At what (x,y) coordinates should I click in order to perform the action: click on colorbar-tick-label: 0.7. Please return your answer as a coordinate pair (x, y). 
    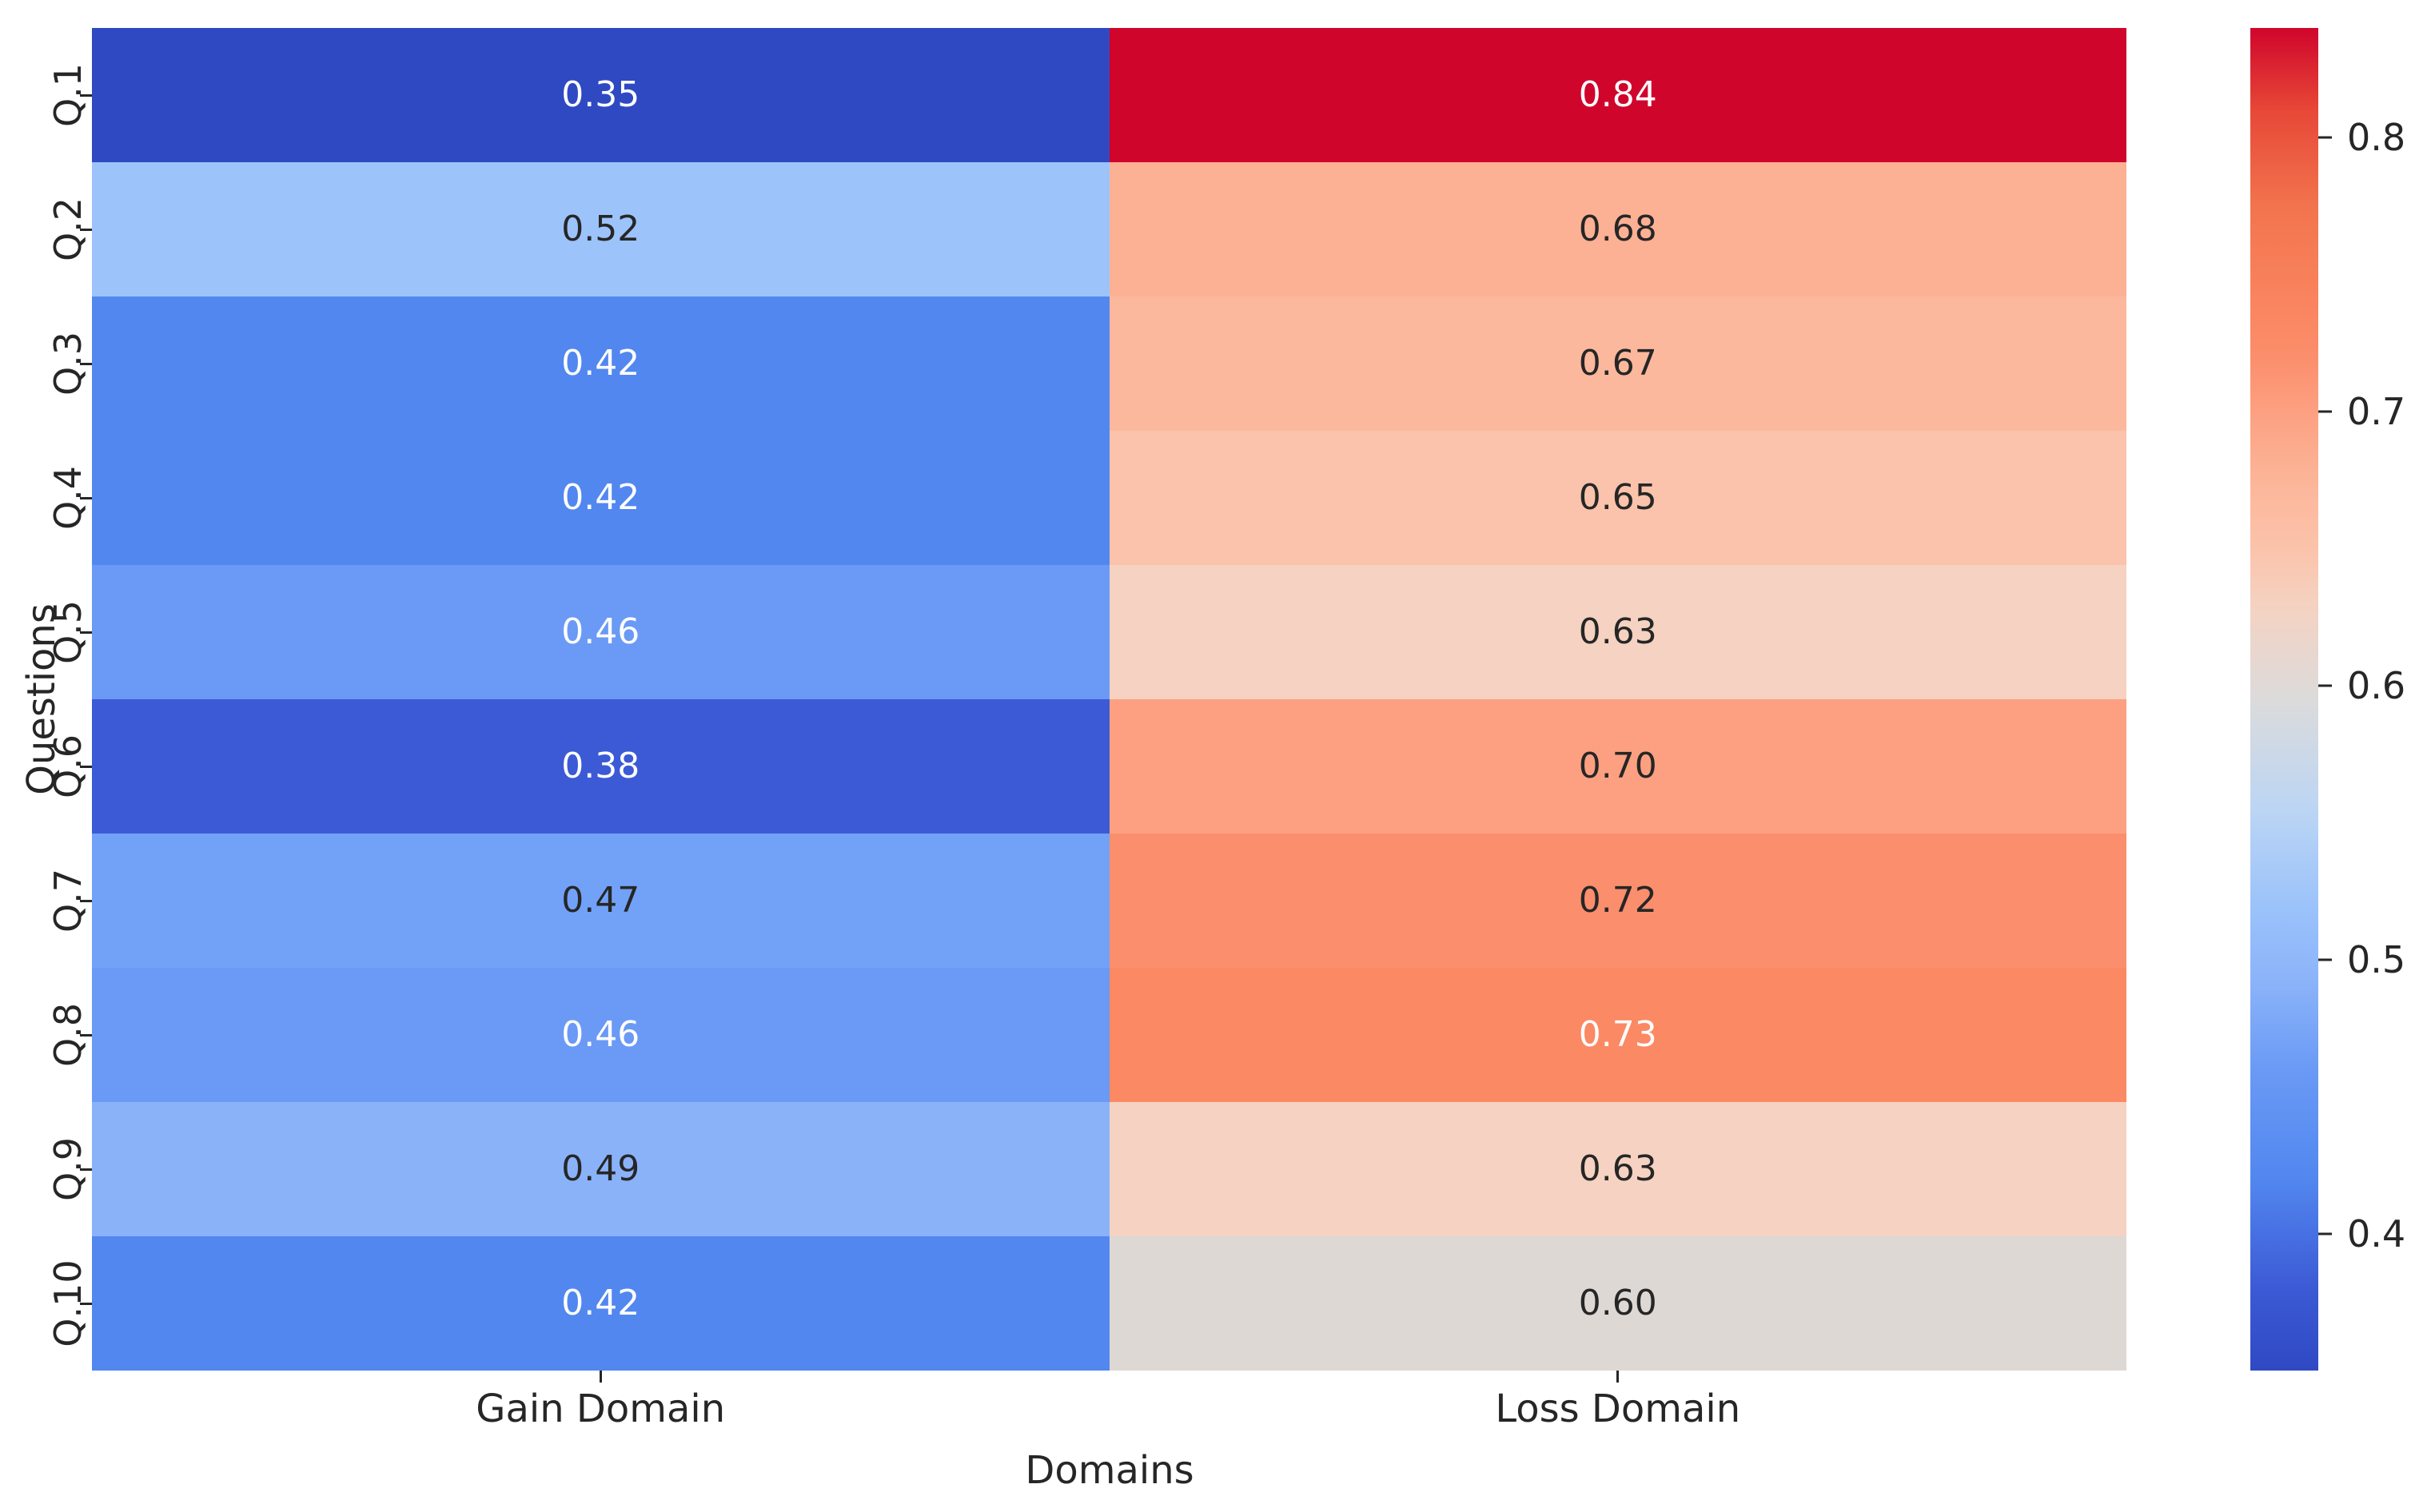
    Looking at the image, I should click on (2376, 411).